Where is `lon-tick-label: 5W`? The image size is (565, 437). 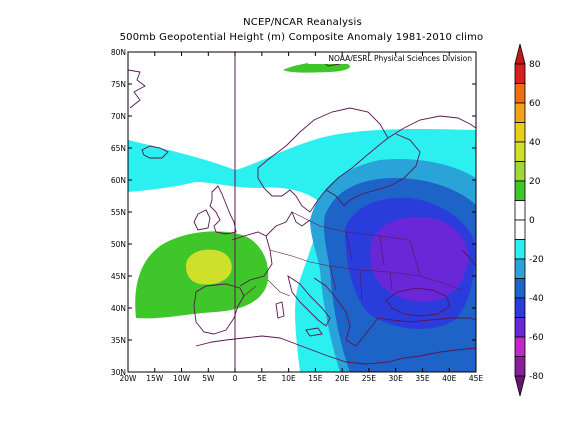
lon-tick-label: 5W is located at coordinates (208, 378).